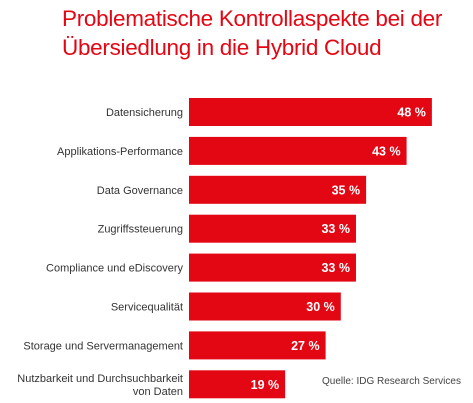 This screenshot has height=403, width=473. Describe the element at coordinates (265, 385) in the screenshot. I see `value-label-7: 19 %` at that location.